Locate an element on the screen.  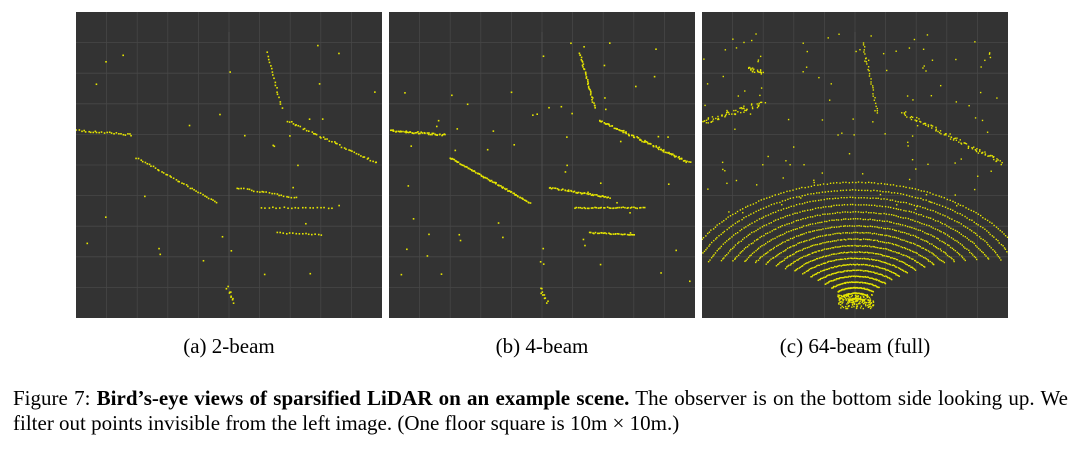
subfigure-label-a: (a) 2-beam is located at coordinates (229, 346).